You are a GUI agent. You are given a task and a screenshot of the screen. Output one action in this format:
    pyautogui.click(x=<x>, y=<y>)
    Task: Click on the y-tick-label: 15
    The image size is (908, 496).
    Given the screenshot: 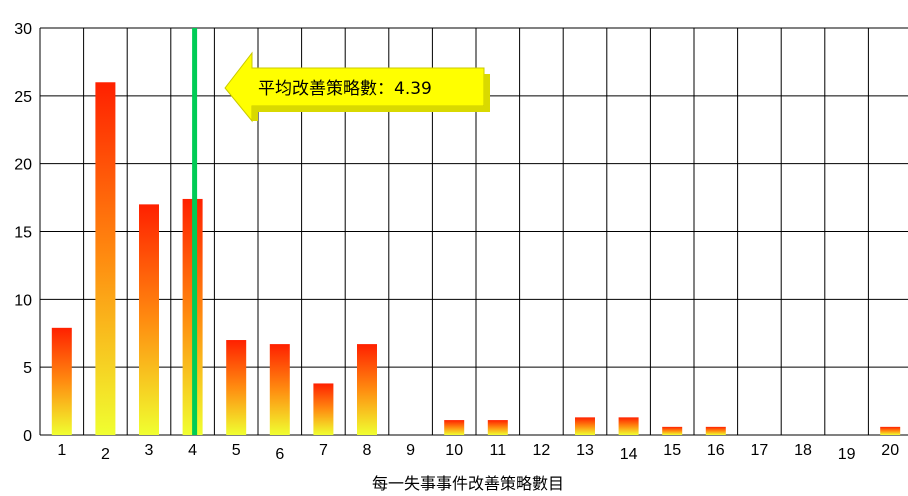 What is the action you would take?
    pyautogui.click(x=23, y=233)
    